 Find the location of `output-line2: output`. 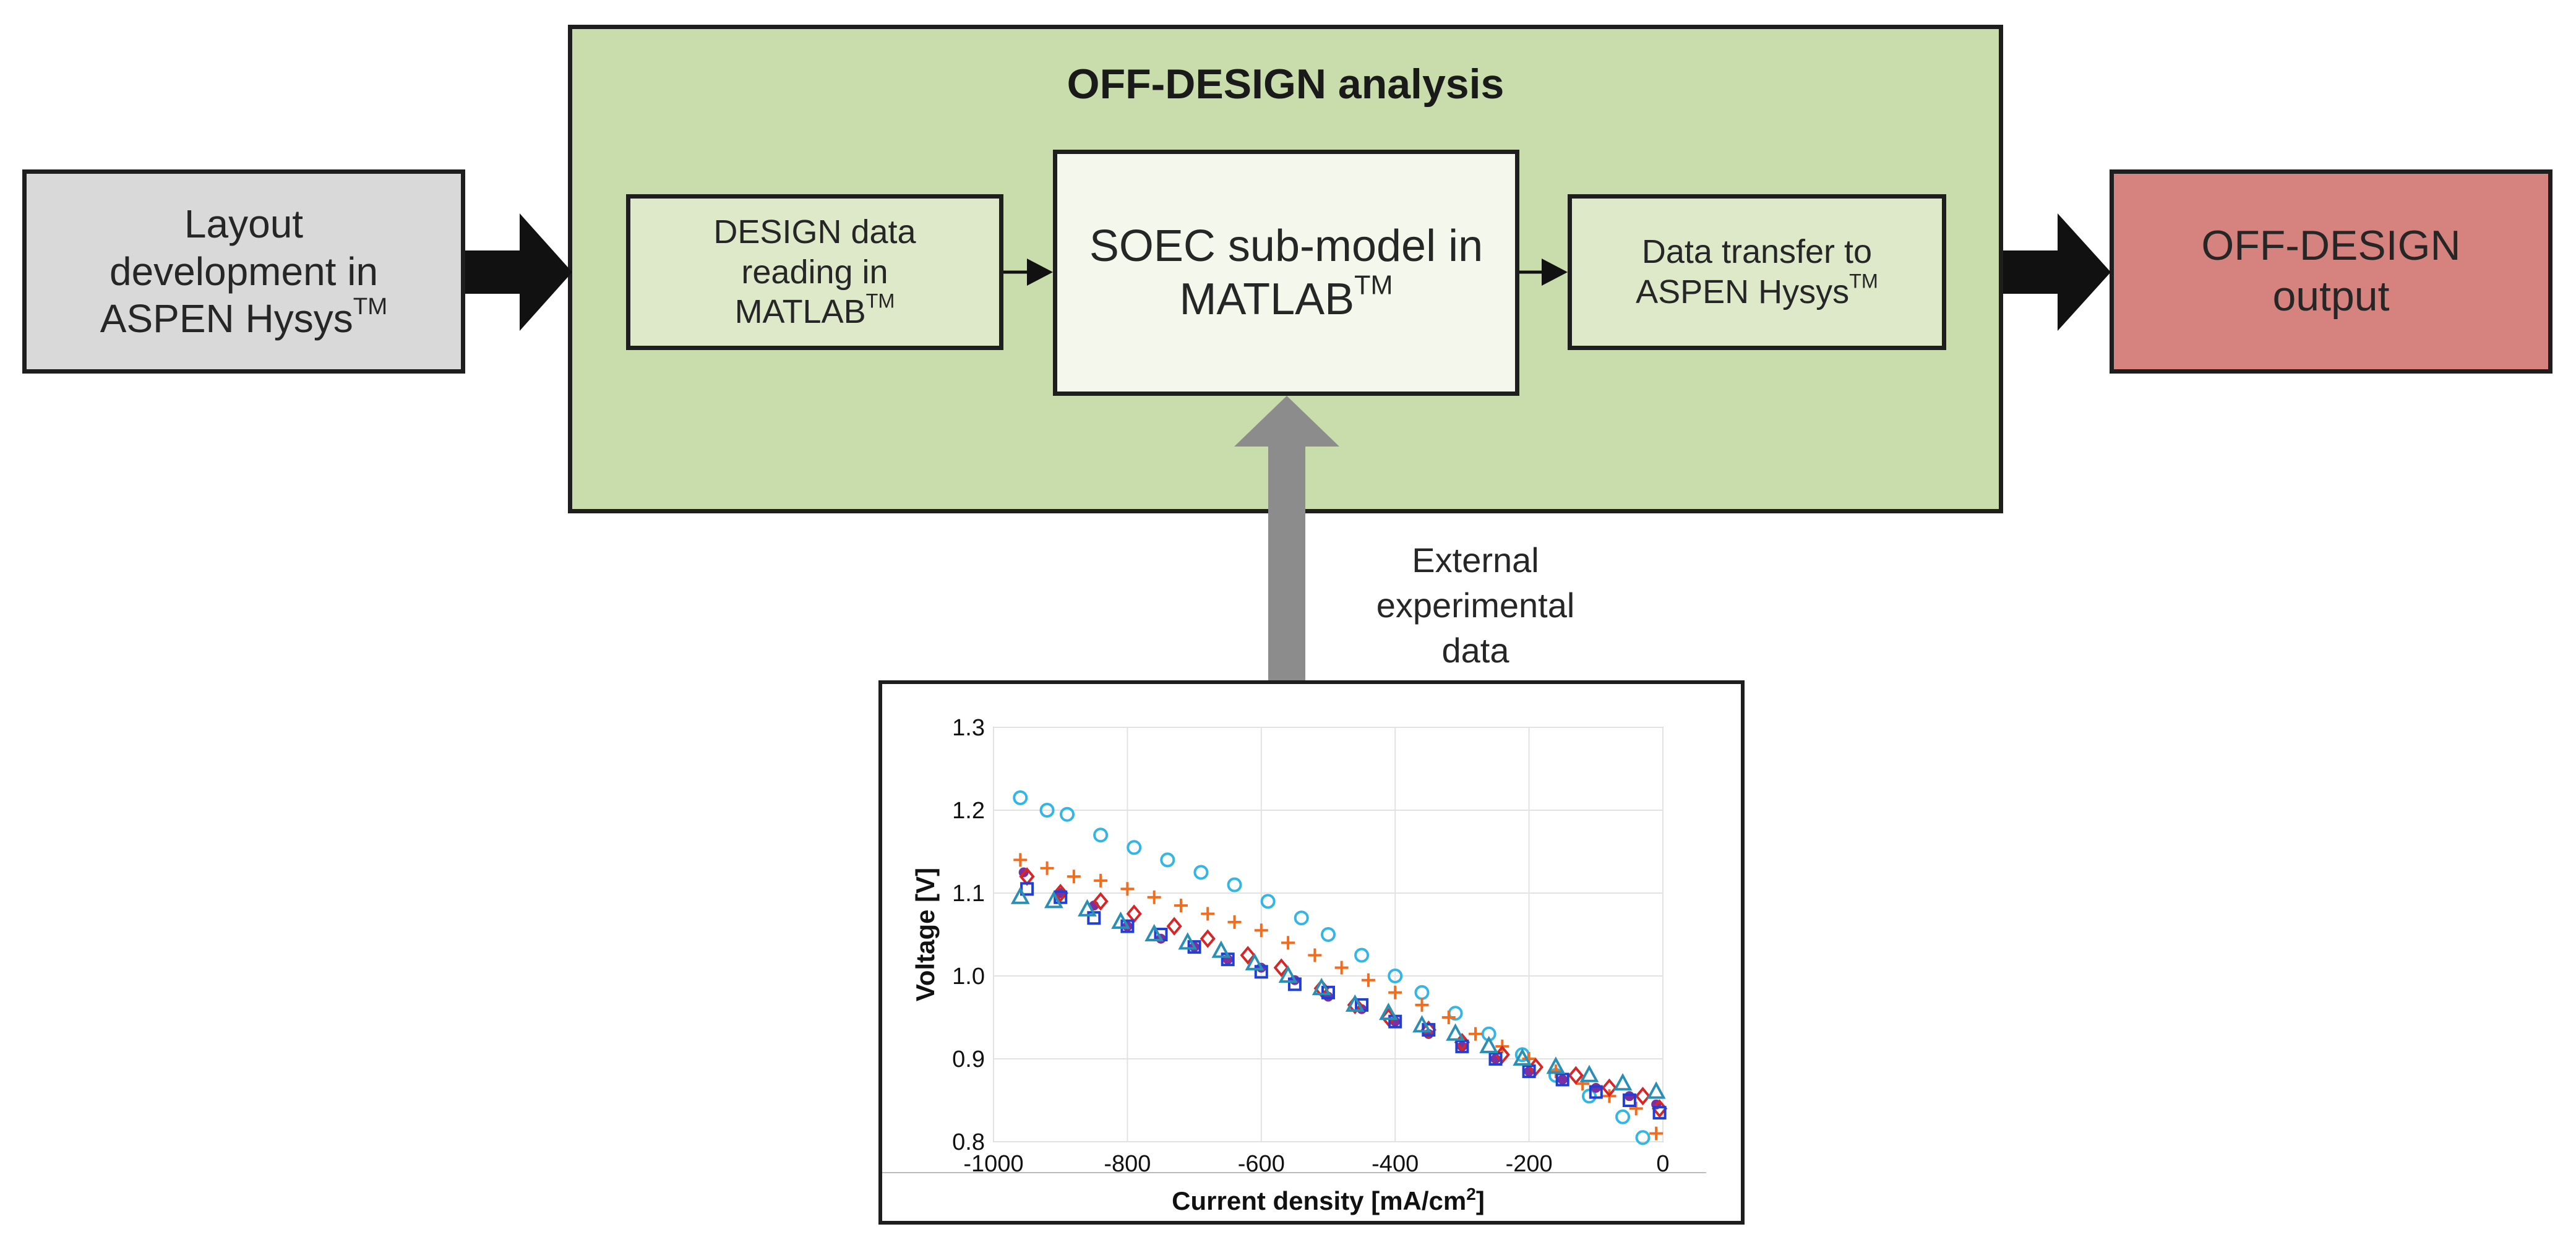

output-line2: output is located at coordinates (2331, 296).